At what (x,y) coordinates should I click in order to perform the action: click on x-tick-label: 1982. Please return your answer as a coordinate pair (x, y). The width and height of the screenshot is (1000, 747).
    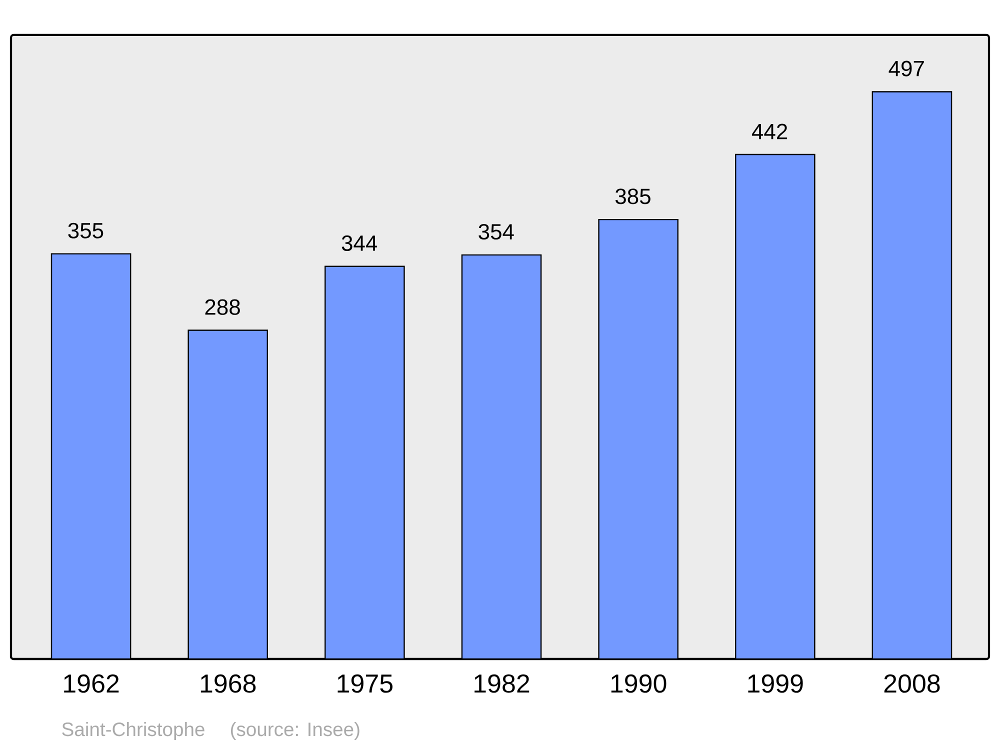
    Looking at the image, I should click on (502, 683).